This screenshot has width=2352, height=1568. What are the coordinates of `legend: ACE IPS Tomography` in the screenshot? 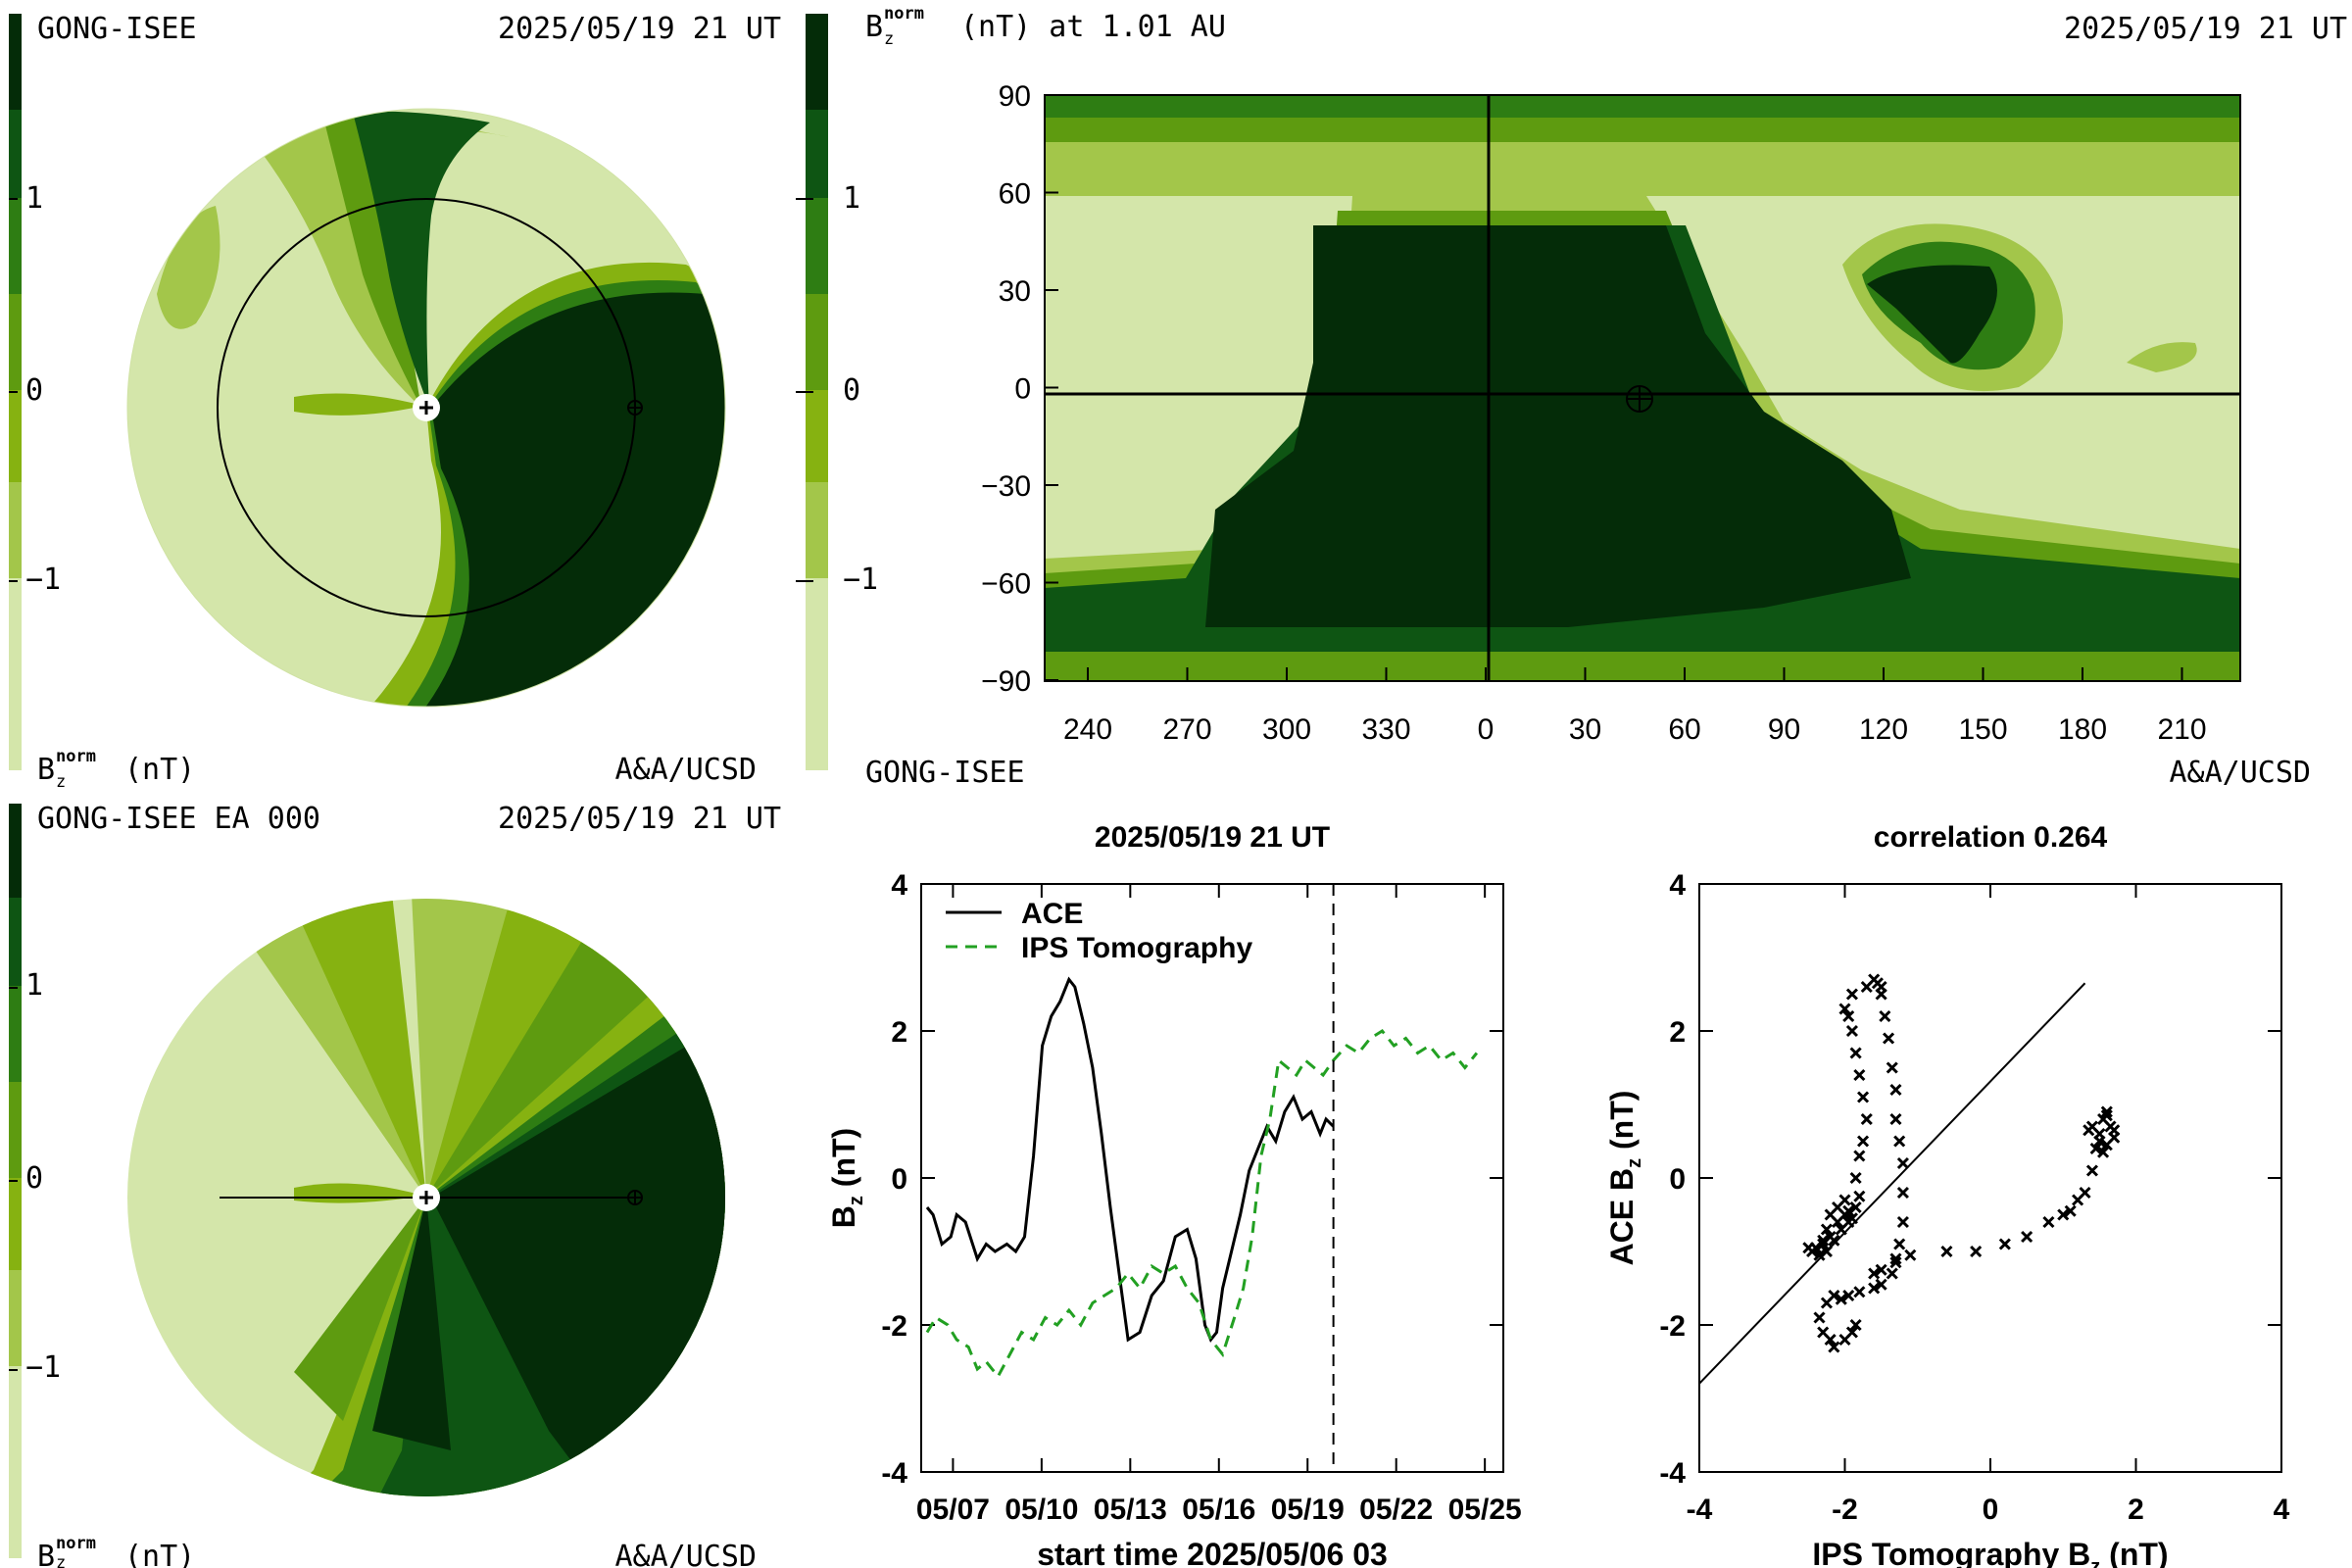 It's located at (1099, 931).